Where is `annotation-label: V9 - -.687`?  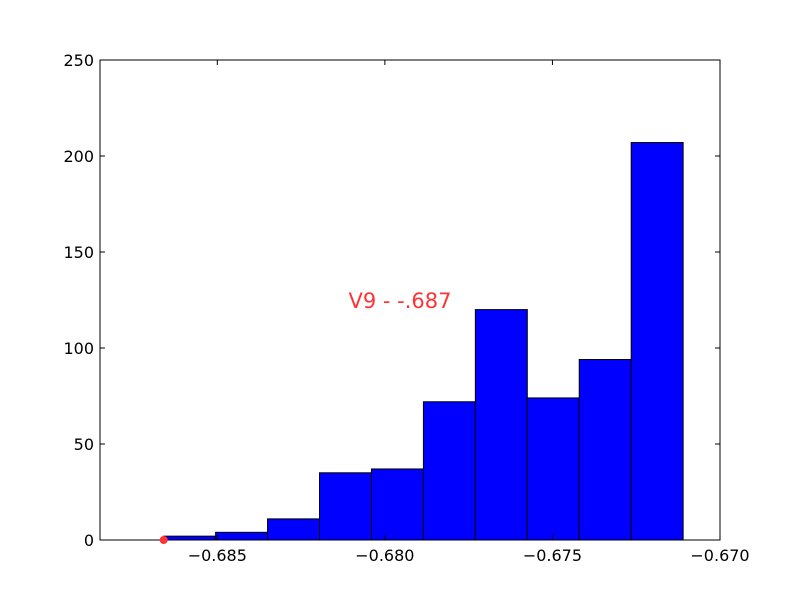 annotation-label: V9 - -.687 is located at coordinates (400, 301).